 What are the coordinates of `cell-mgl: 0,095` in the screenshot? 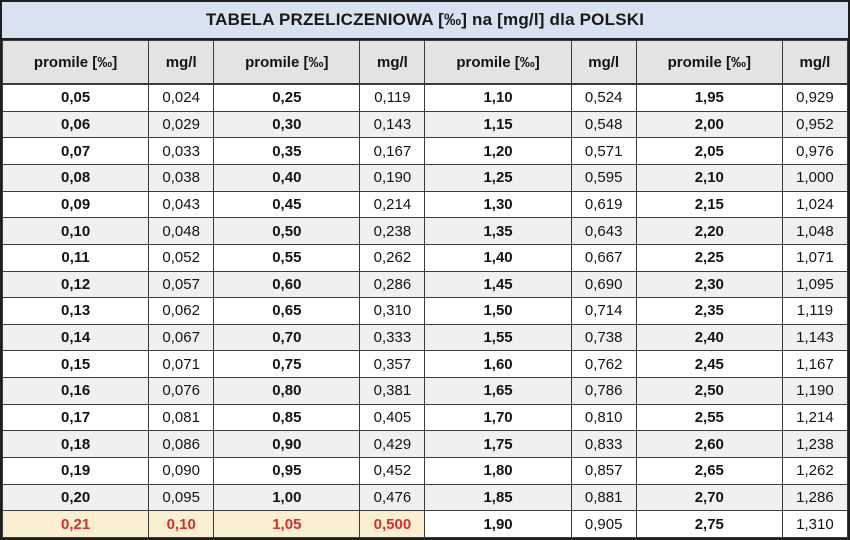 It's located at (181, 497).